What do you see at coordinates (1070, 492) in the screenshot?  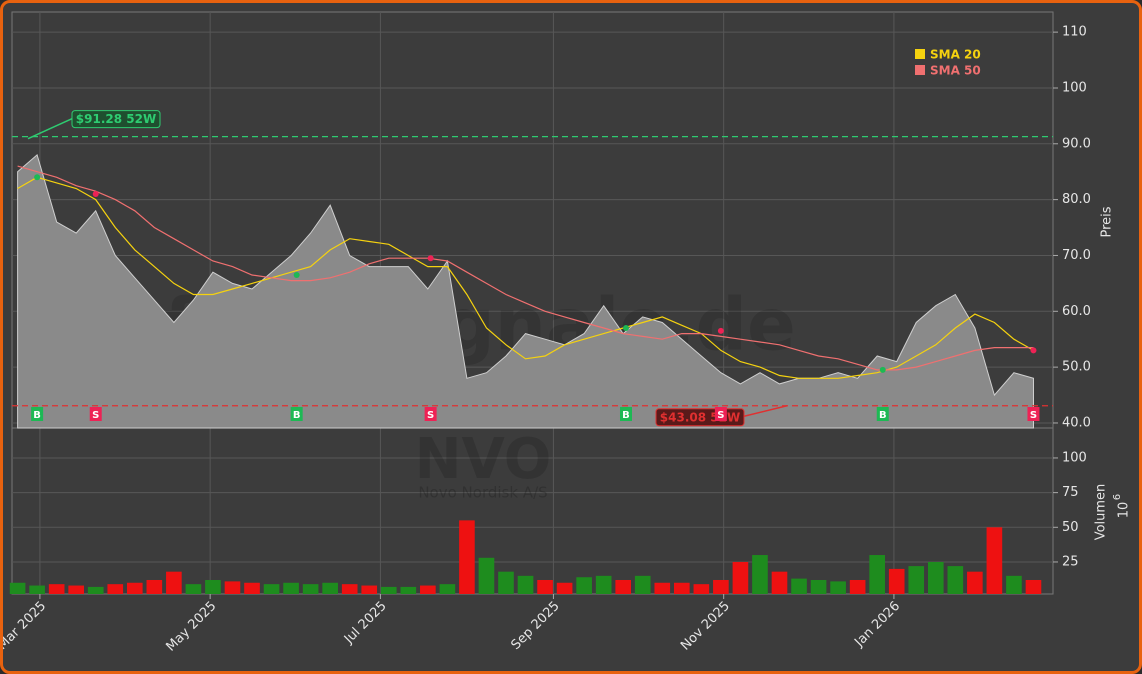 I see `y-tick-label: 75` at bounding box center [1070, 492].